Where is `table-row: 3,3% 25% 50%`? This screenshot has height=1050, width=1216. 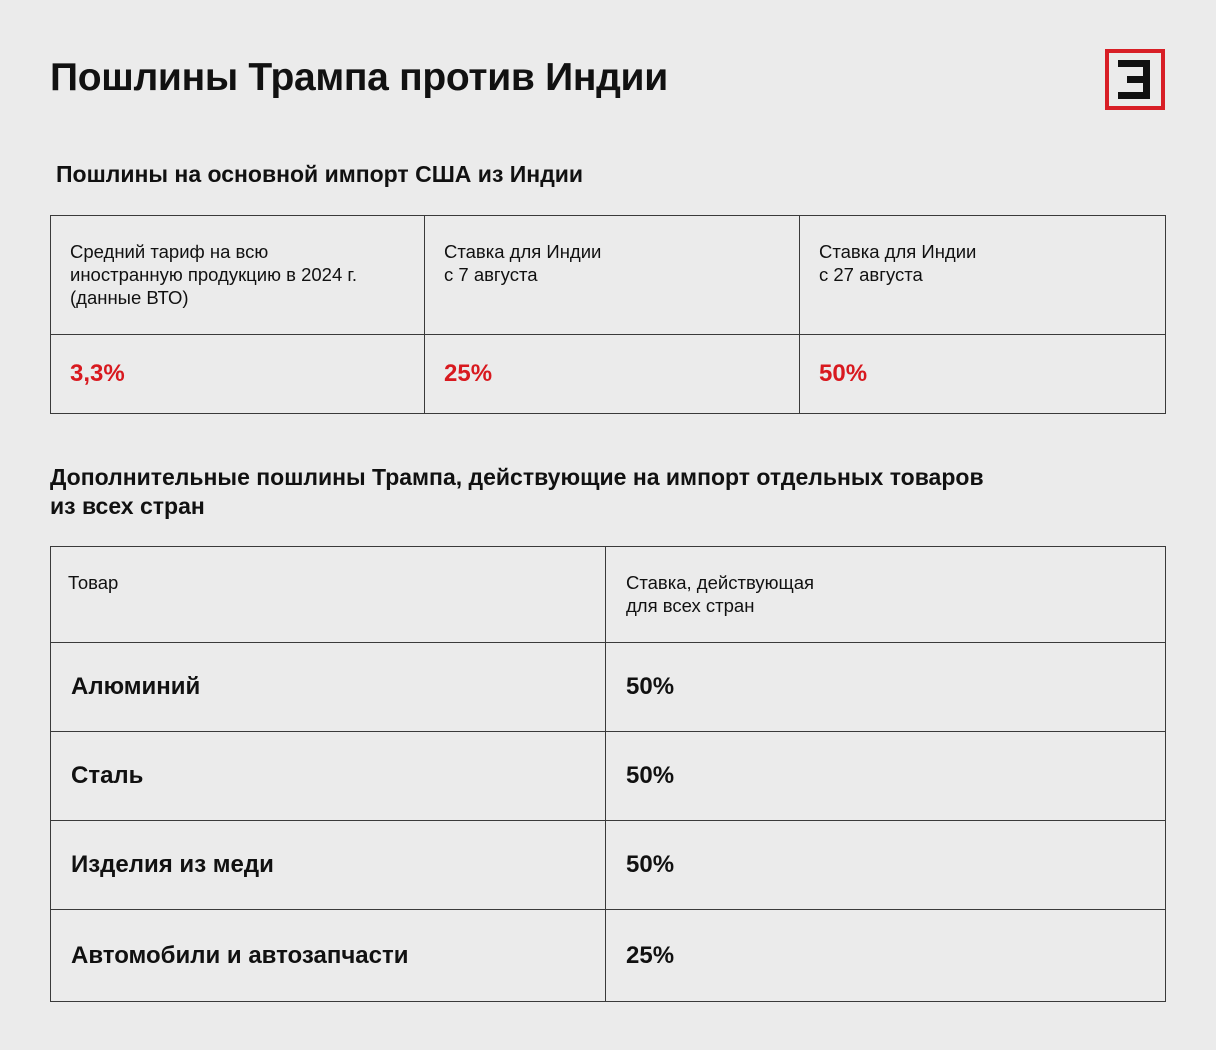
table-row: 3,3% 25% 50% is located at coordinates (608, 374).